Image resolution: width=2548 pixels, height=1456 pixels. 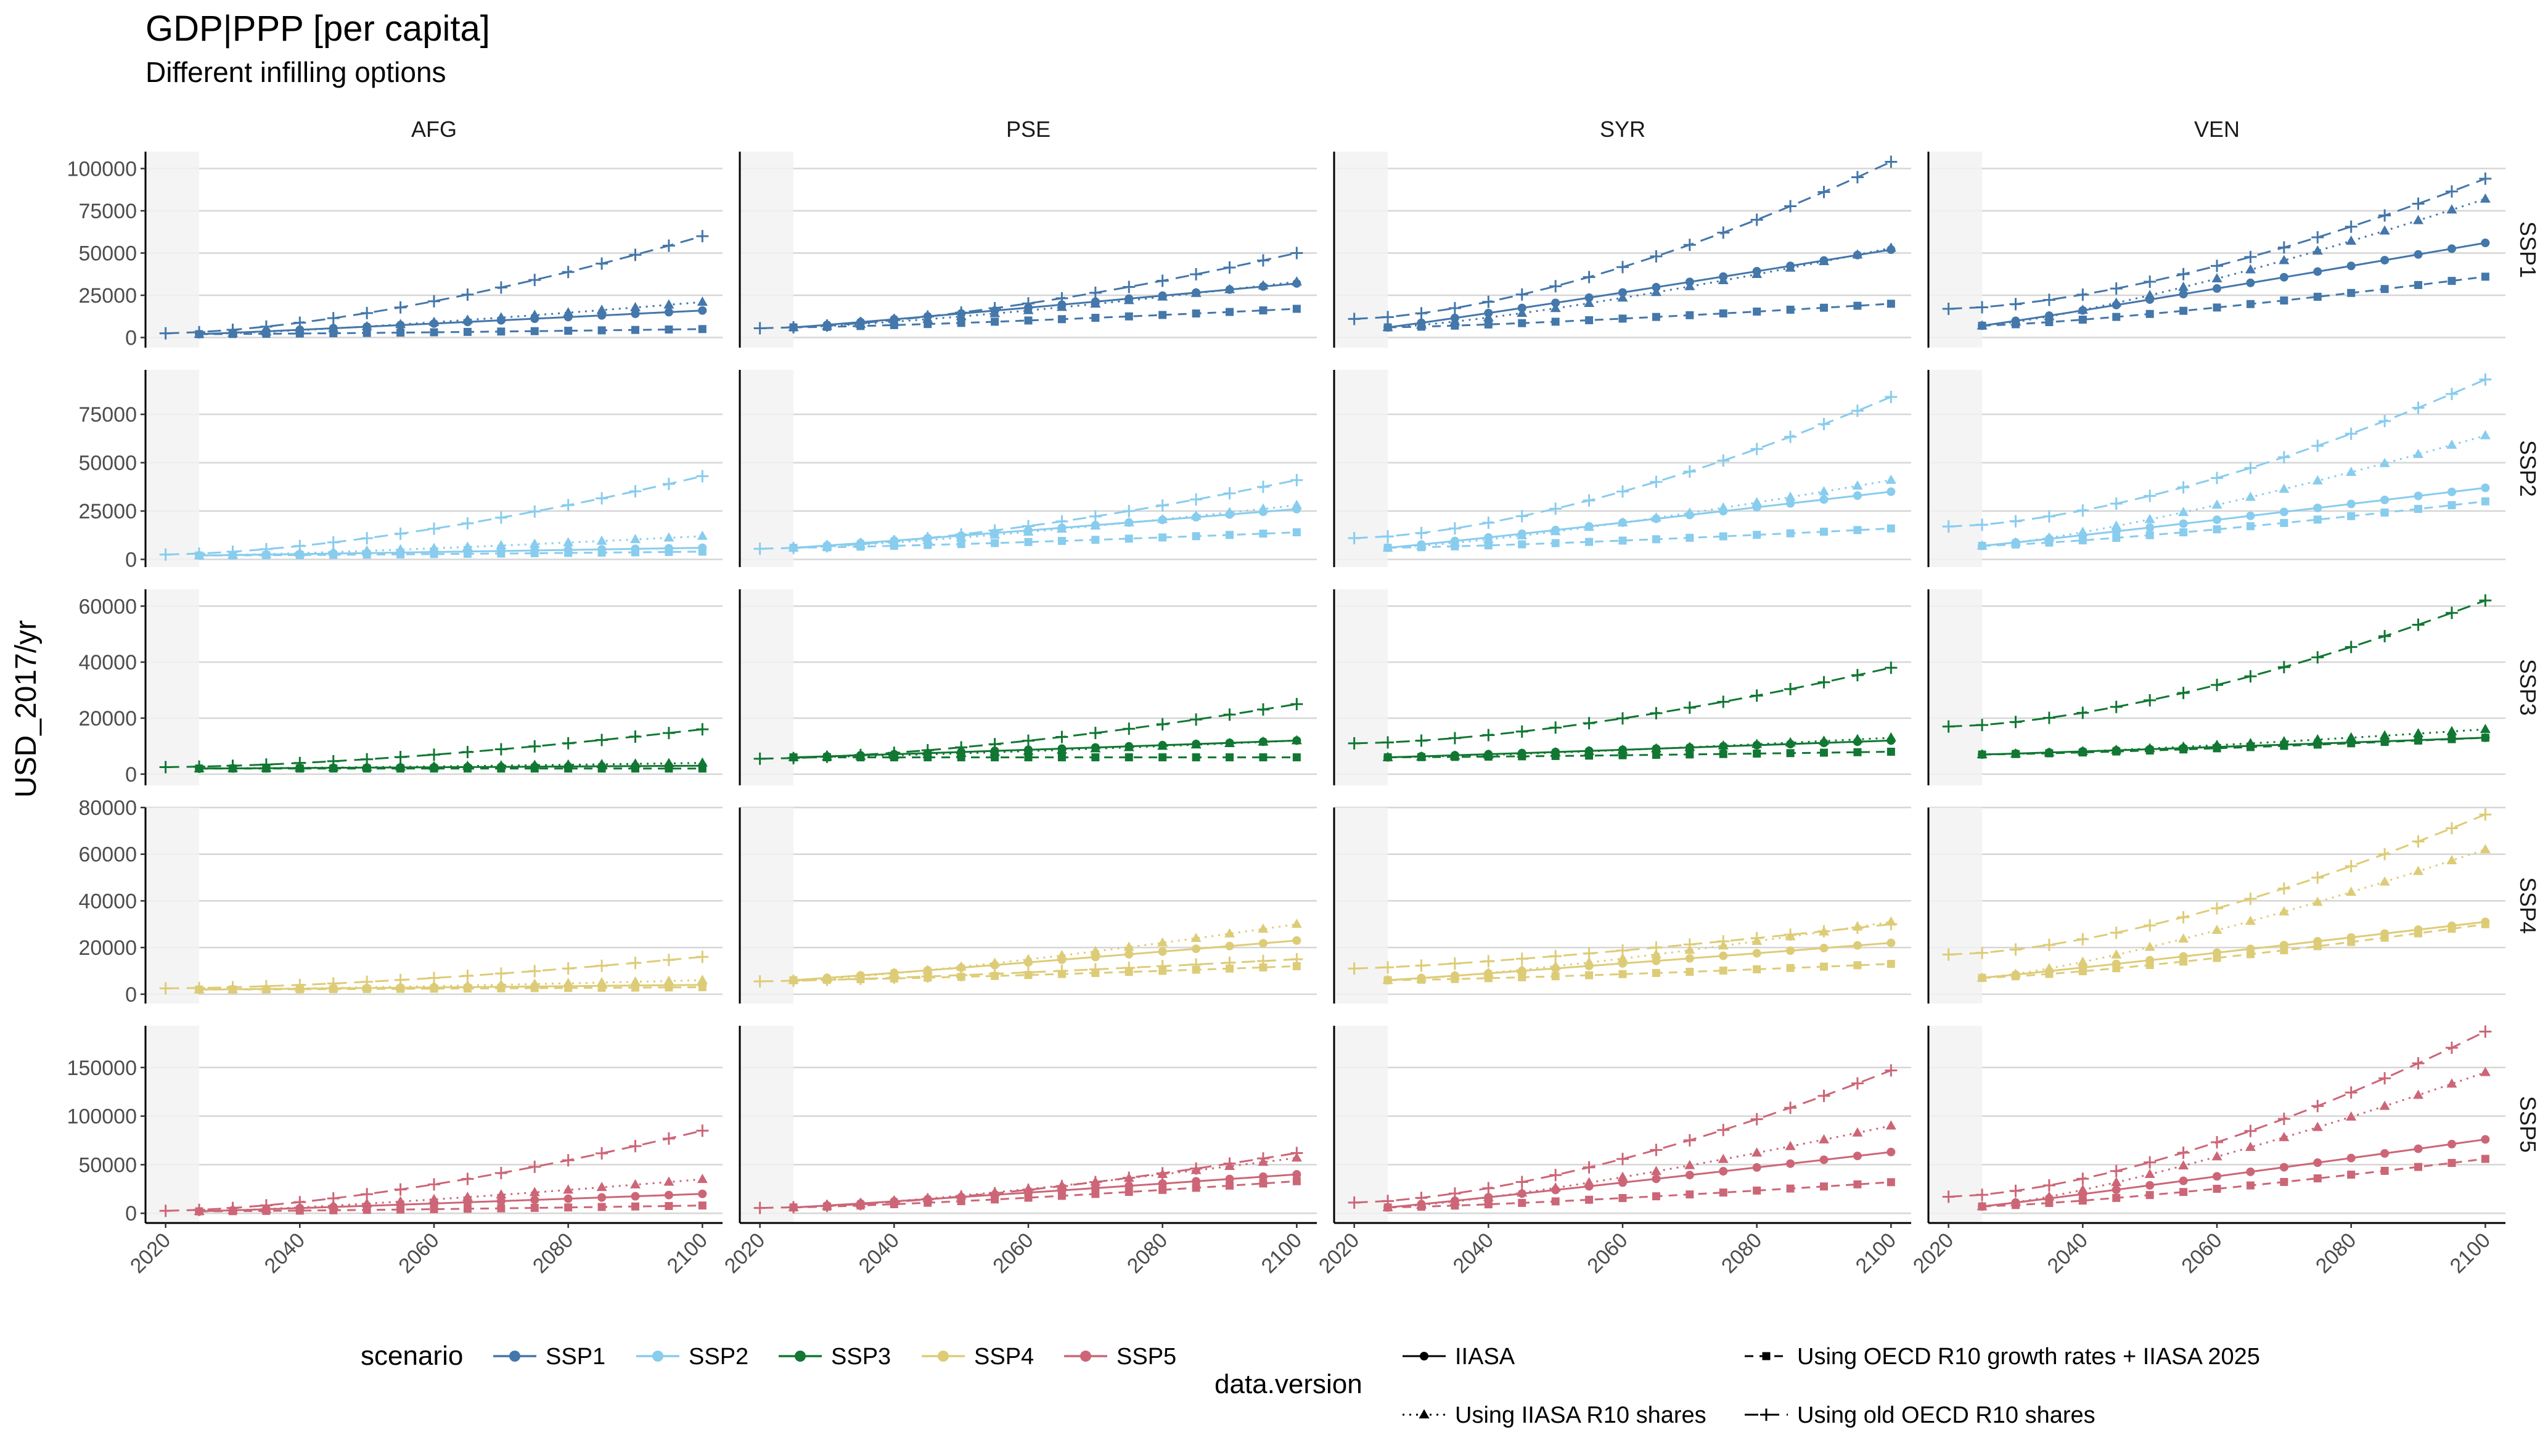 I want to click on series-iiasa, so click(x=451, y=1203).